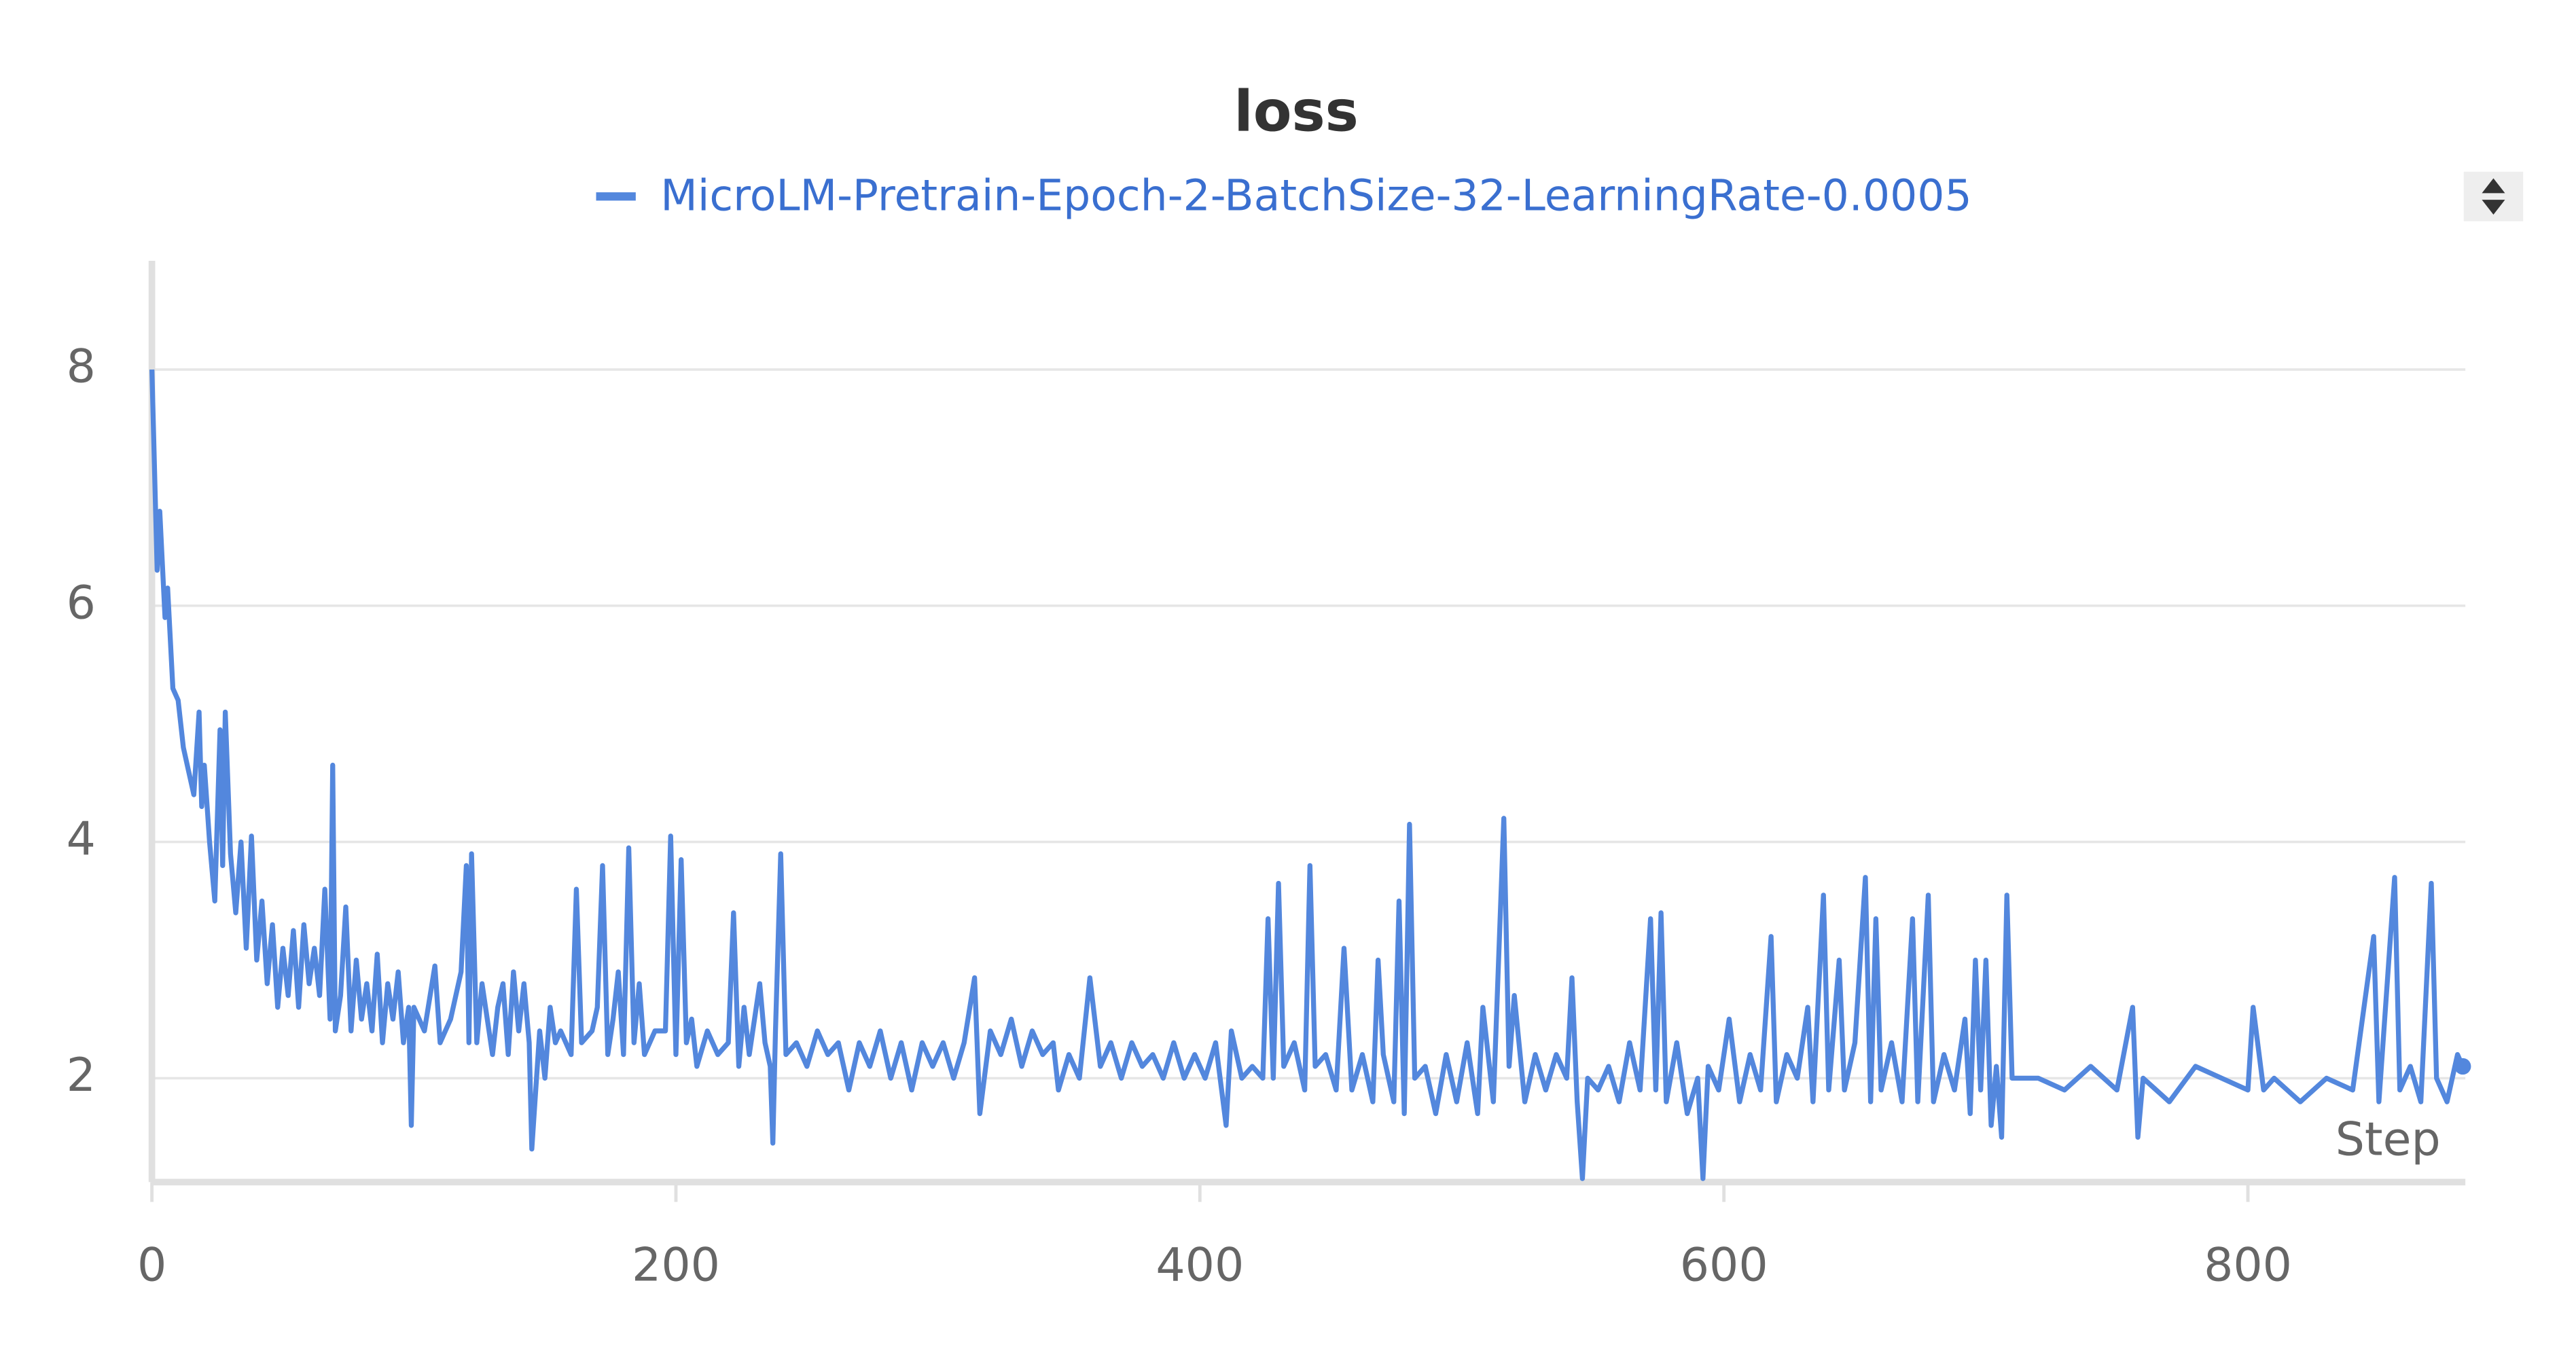  What do you see at coordinates (2388, 1140) in the screenshot?
I see `x-axis-label: Step` at bounding box center [2388, 1140].